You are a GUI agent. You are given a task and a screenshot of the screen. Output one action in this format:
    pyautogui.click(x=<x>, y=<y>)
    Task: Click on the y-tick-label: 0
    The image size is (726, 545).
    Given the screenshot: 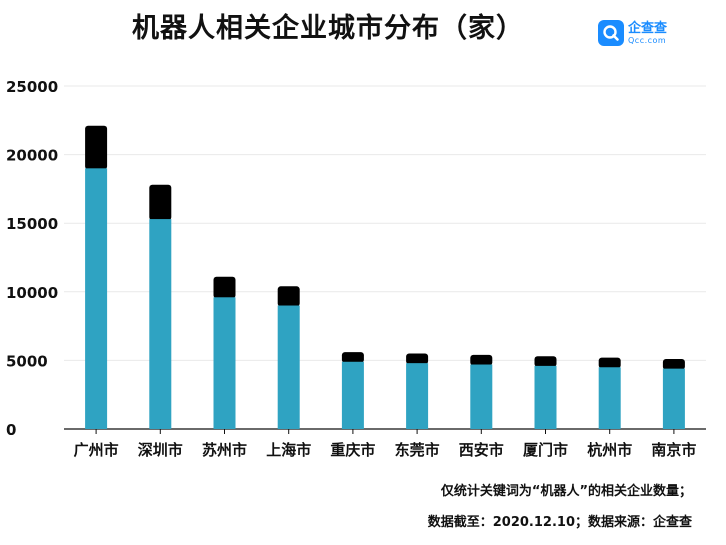 What is the action you would take?
    pyautogui.click(x=11, y=430)
    